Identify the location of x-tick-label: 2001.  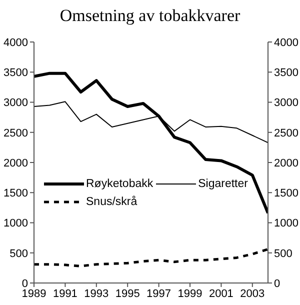
(221, 294).